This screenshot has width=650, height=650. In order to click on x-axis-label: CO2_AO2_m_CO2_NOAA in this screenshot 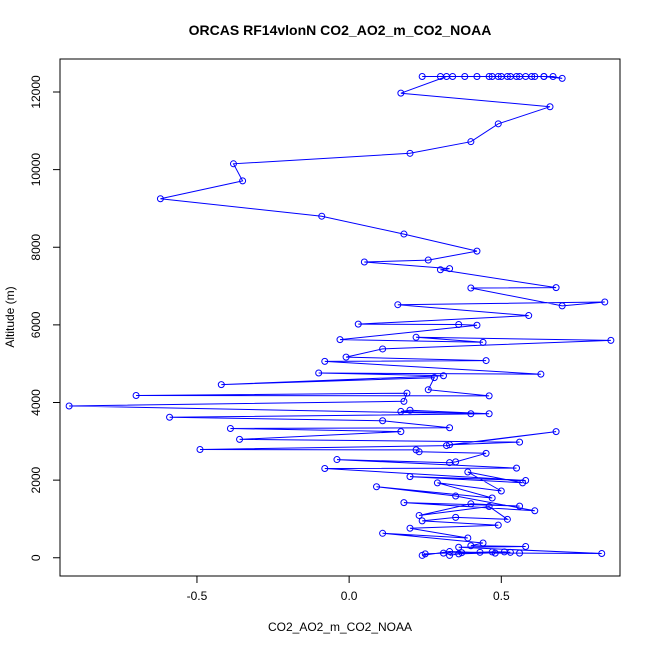, I will do `click(340, 627)`.